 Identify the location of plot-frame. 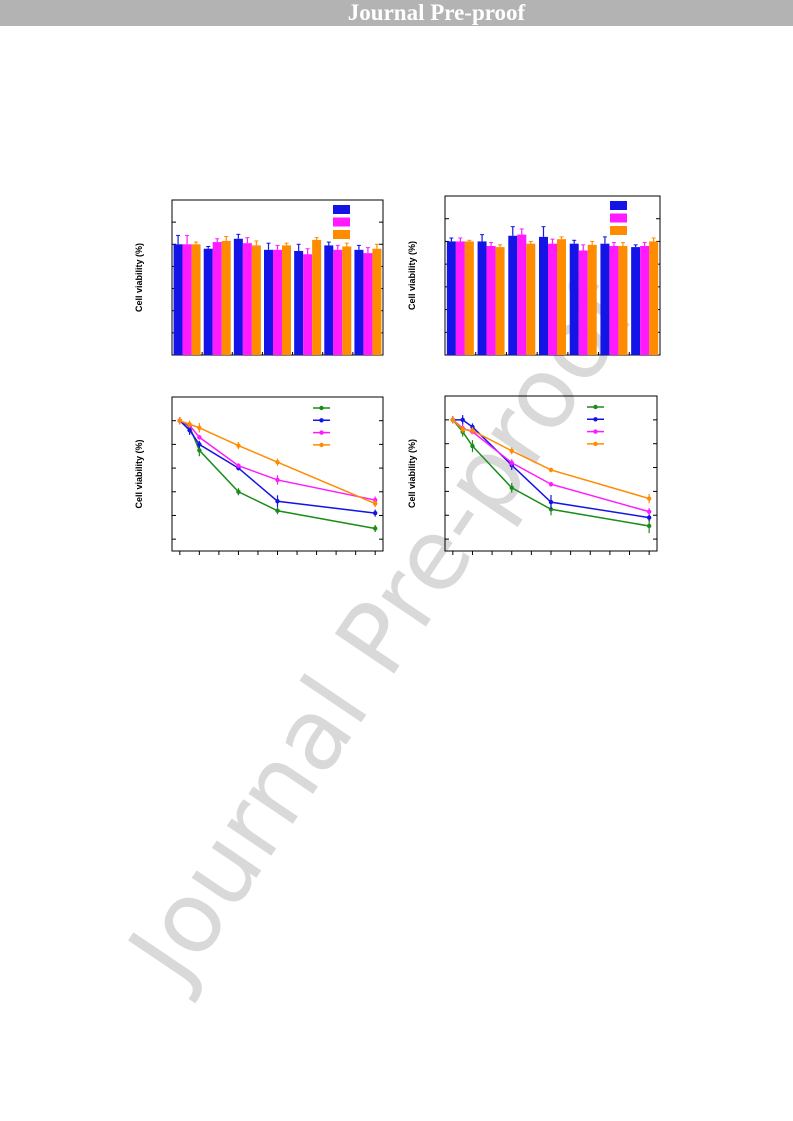
(277, 474).